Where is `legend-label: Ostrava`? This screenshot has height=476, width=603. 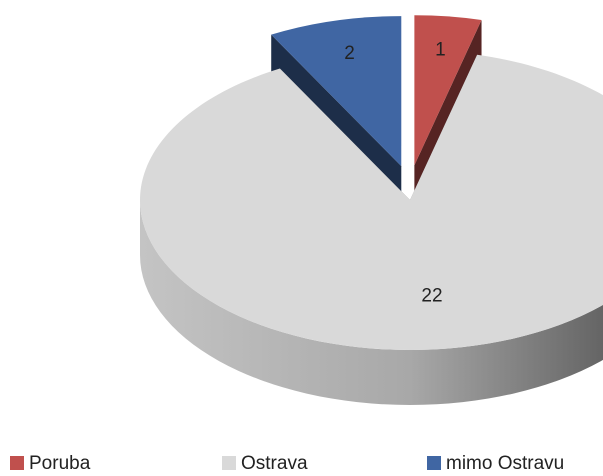 legend-label: Ostrava is located at coordinates (274, 463).